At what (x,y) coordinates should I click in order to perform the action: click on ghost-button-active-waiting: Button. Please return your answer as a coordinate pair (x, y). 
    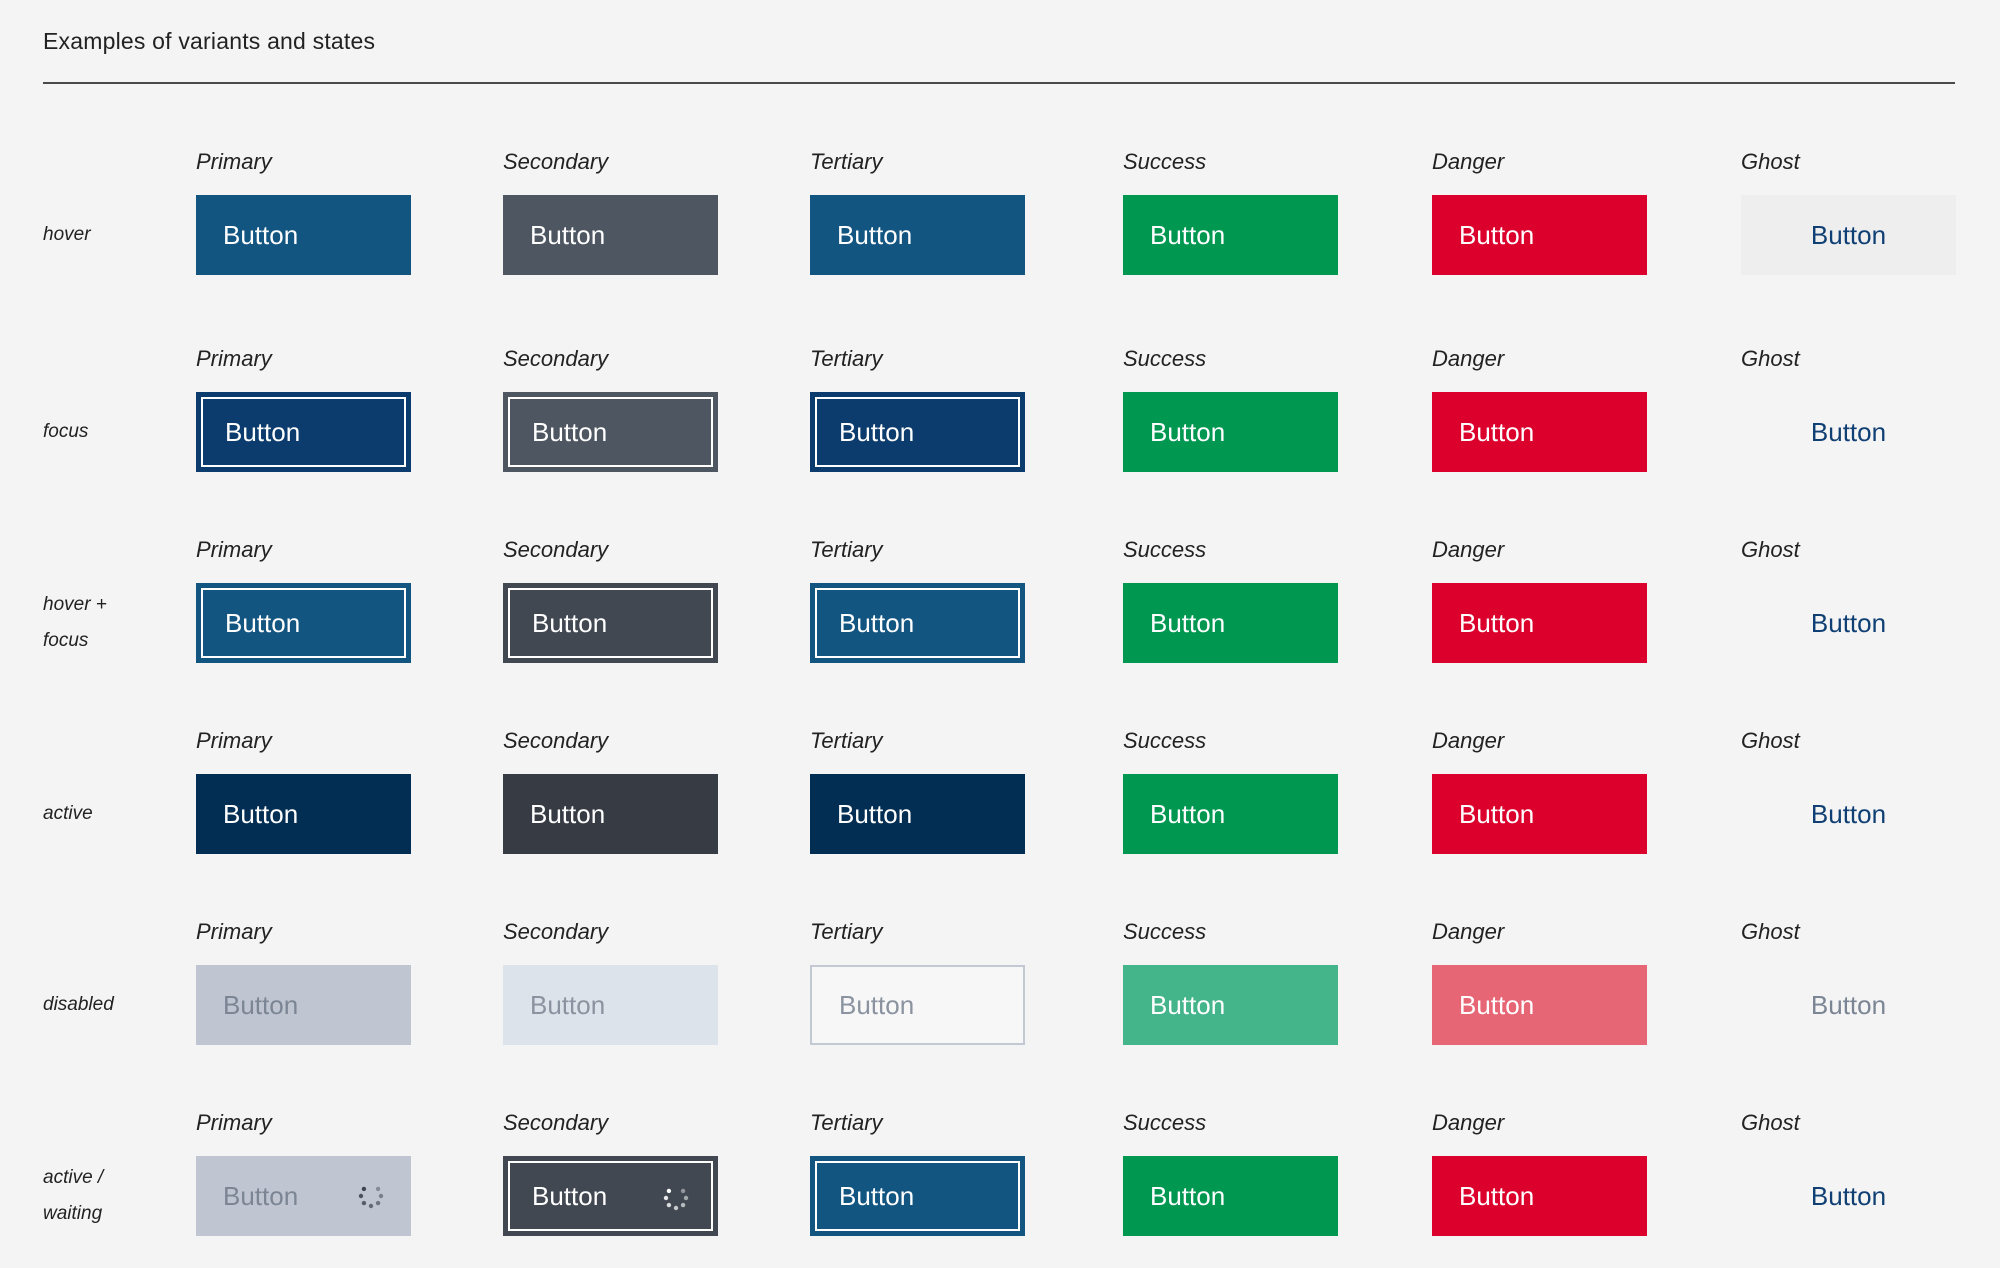
    Looking at the image, I should click on (1848, 1196).